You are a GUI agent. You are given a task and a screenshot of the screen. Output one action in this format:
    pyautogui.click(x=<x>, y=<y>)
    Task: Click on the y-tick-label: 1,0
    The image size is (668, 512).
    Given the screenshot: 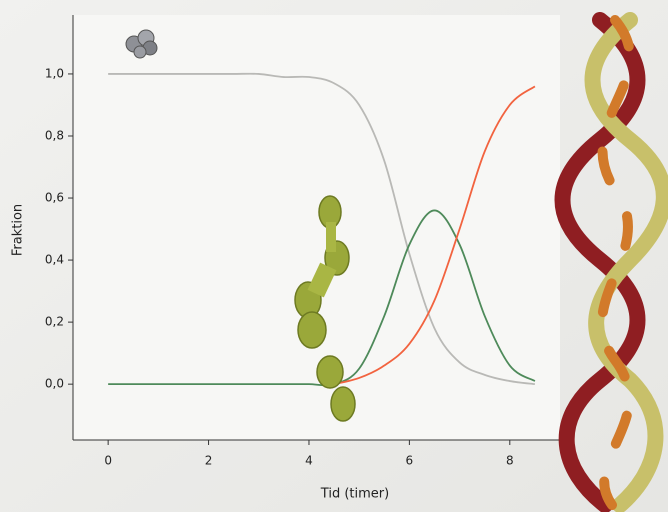 What is the action you would take?
    pyautogui.click(x=54, y=73)
    